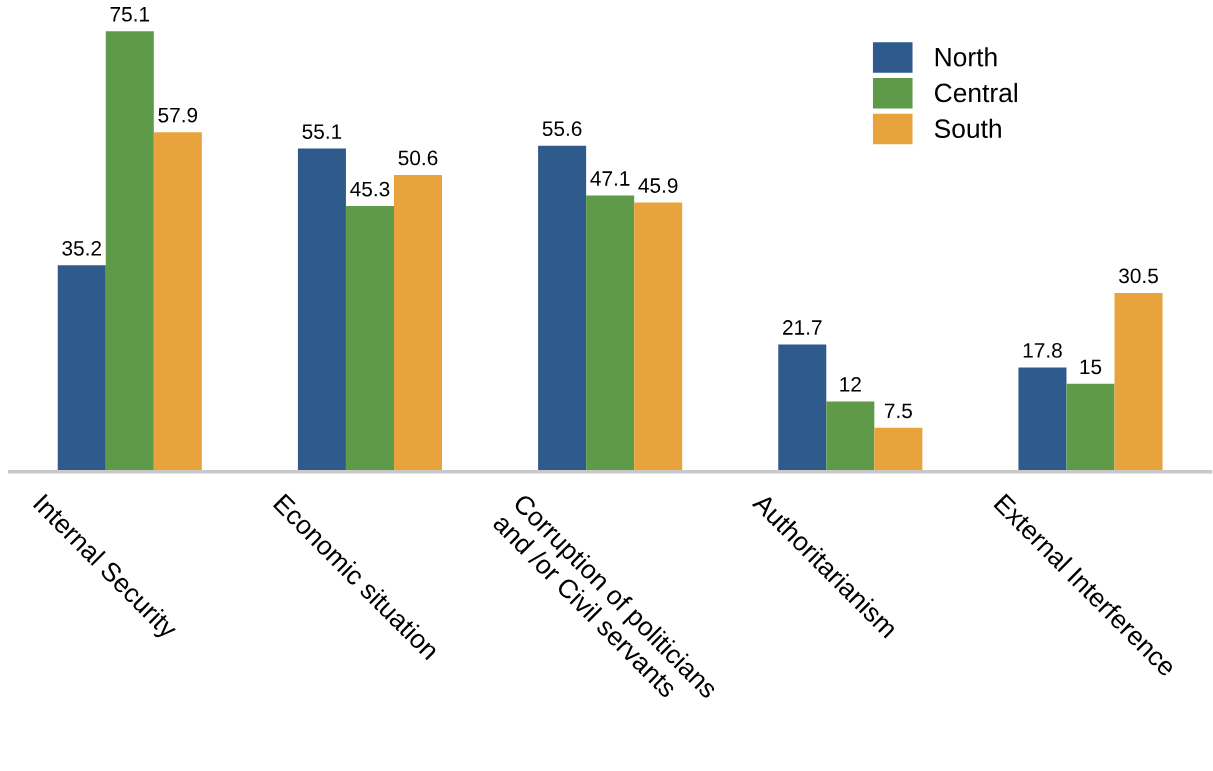 Image resolution: width=1213 pixels, height=771 pixels. Describe the element at coordinates (967, 128) in the screenshot. I see `legend-label: South` at that location.